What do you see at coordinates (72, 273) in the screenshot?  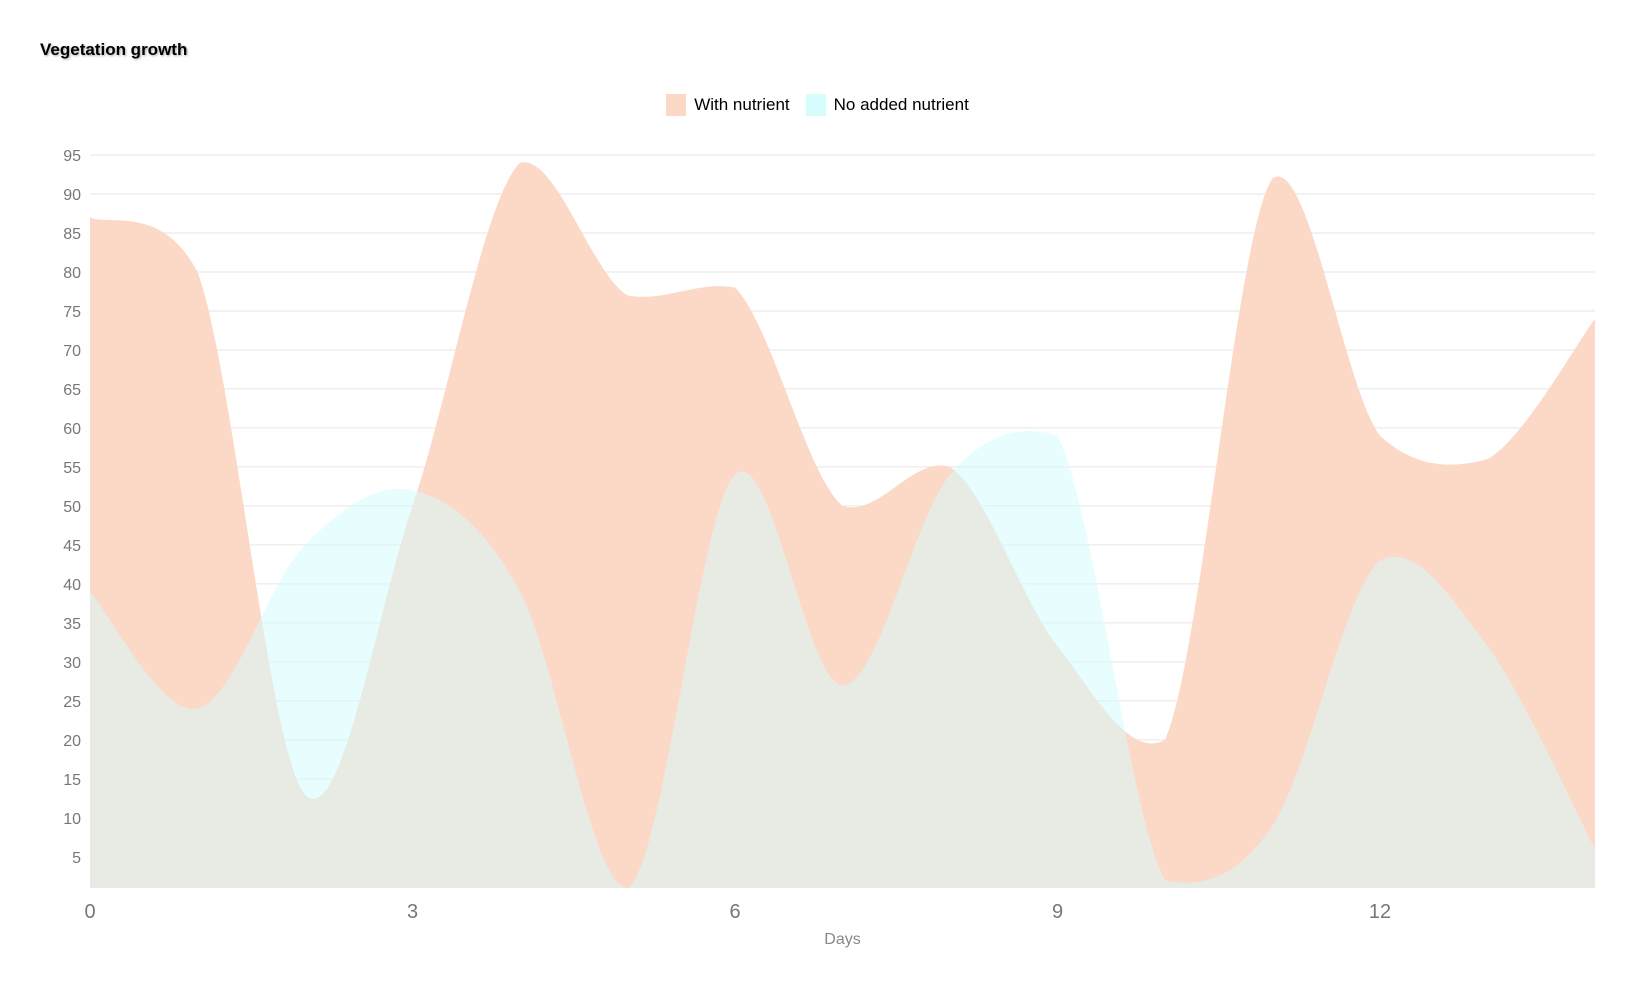 I see `y-tick-label: 80` at bounding box center [72, 273].